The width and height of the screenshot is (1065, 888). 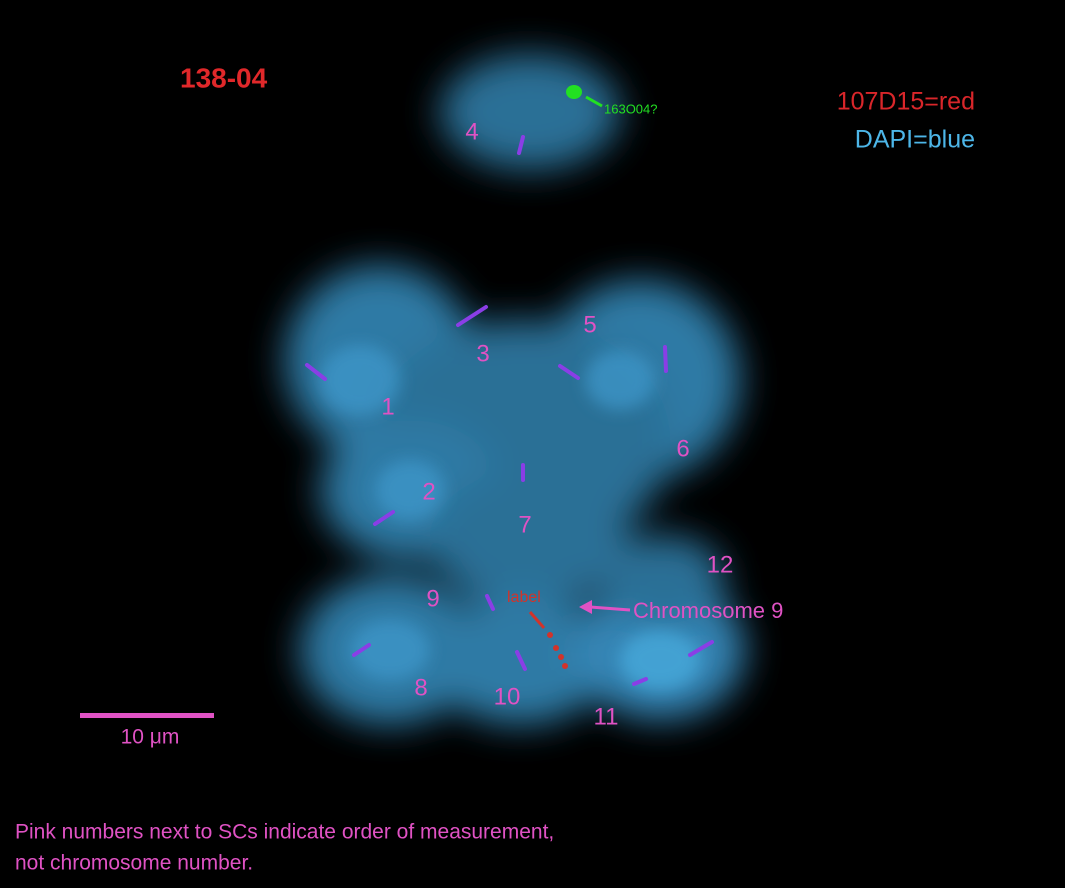 What do you see at coordinates (420, 687) in the screenshot?
I see `sc-number: 8` at bounding box center [420, 687].